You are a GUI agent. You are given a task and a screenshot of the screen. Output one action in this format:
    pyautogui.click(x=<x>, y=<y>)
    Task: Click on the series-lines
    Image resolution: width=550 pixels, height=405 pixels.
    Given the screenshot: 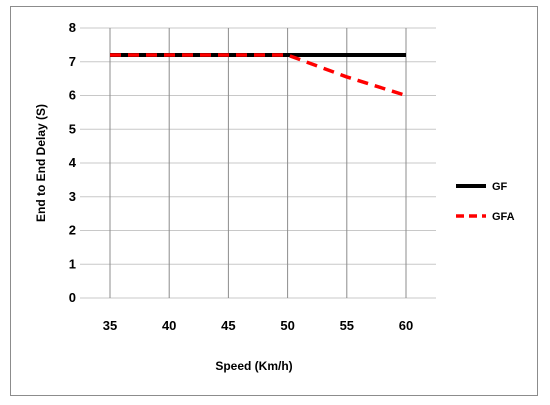 What is the action you would take?
    pyautogui.click(x=258, y=75)
    